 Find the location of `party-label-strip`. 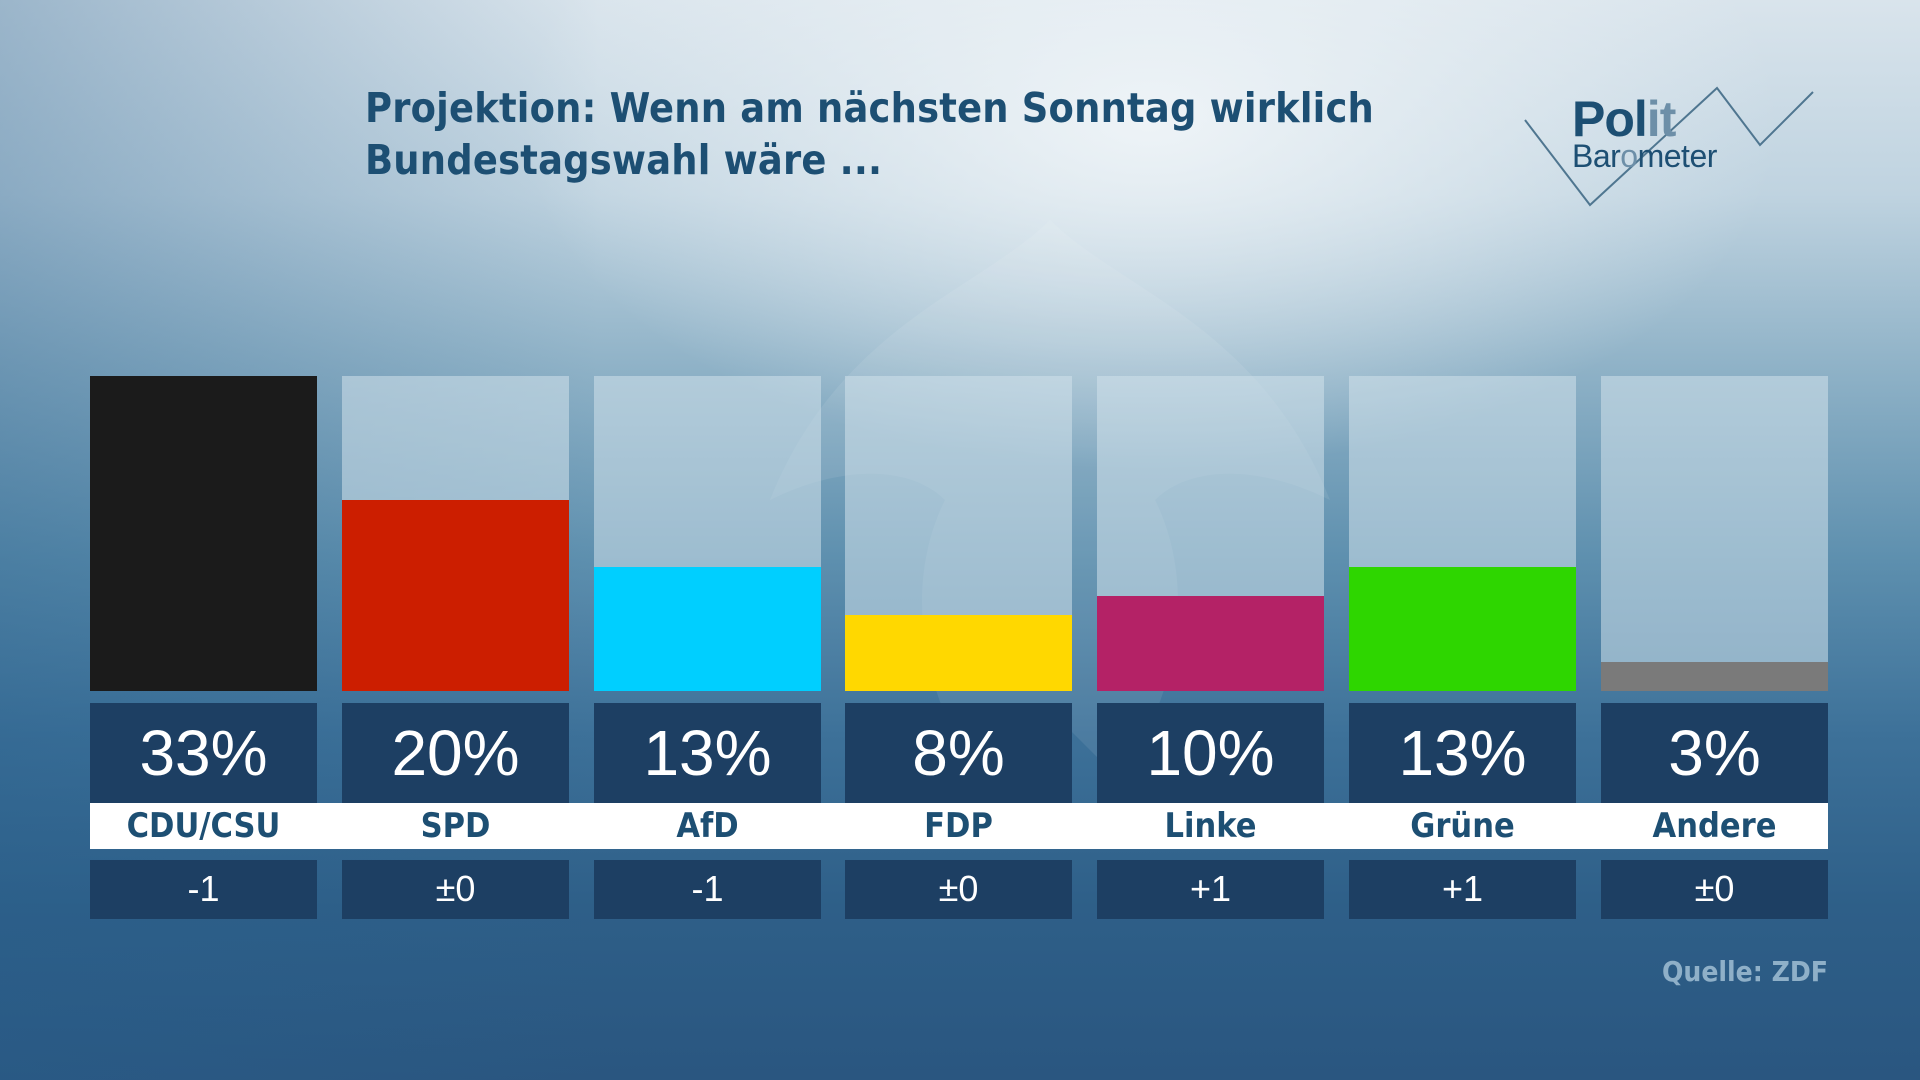

party-label-strip is located at coordinates (959, 826).